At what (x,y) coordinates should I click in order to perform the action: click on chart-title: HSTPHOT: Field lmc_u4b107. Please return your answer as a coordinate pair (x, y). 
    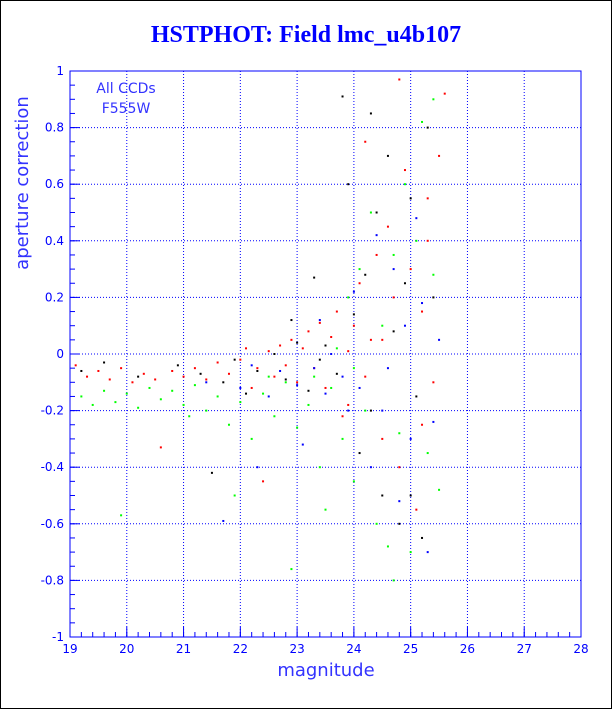
    Looking at the image, I should click on (306, 35).